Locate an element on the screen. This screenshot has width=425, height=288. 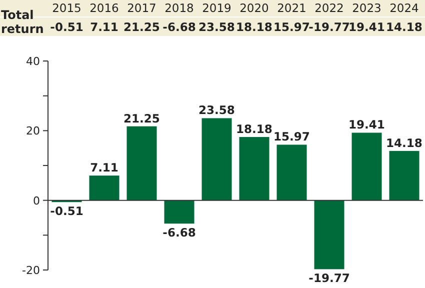
data-label: -19.77 is located at coordinates (329, 27).